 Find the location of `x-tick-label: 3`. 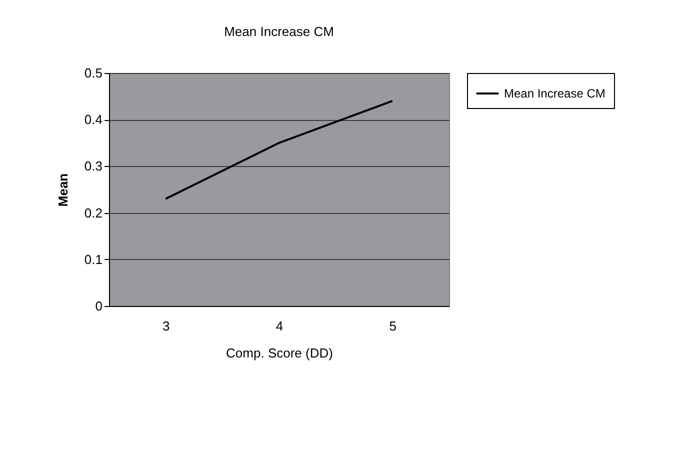

x-tick-label: 3 is located at coordinates (166, 326).